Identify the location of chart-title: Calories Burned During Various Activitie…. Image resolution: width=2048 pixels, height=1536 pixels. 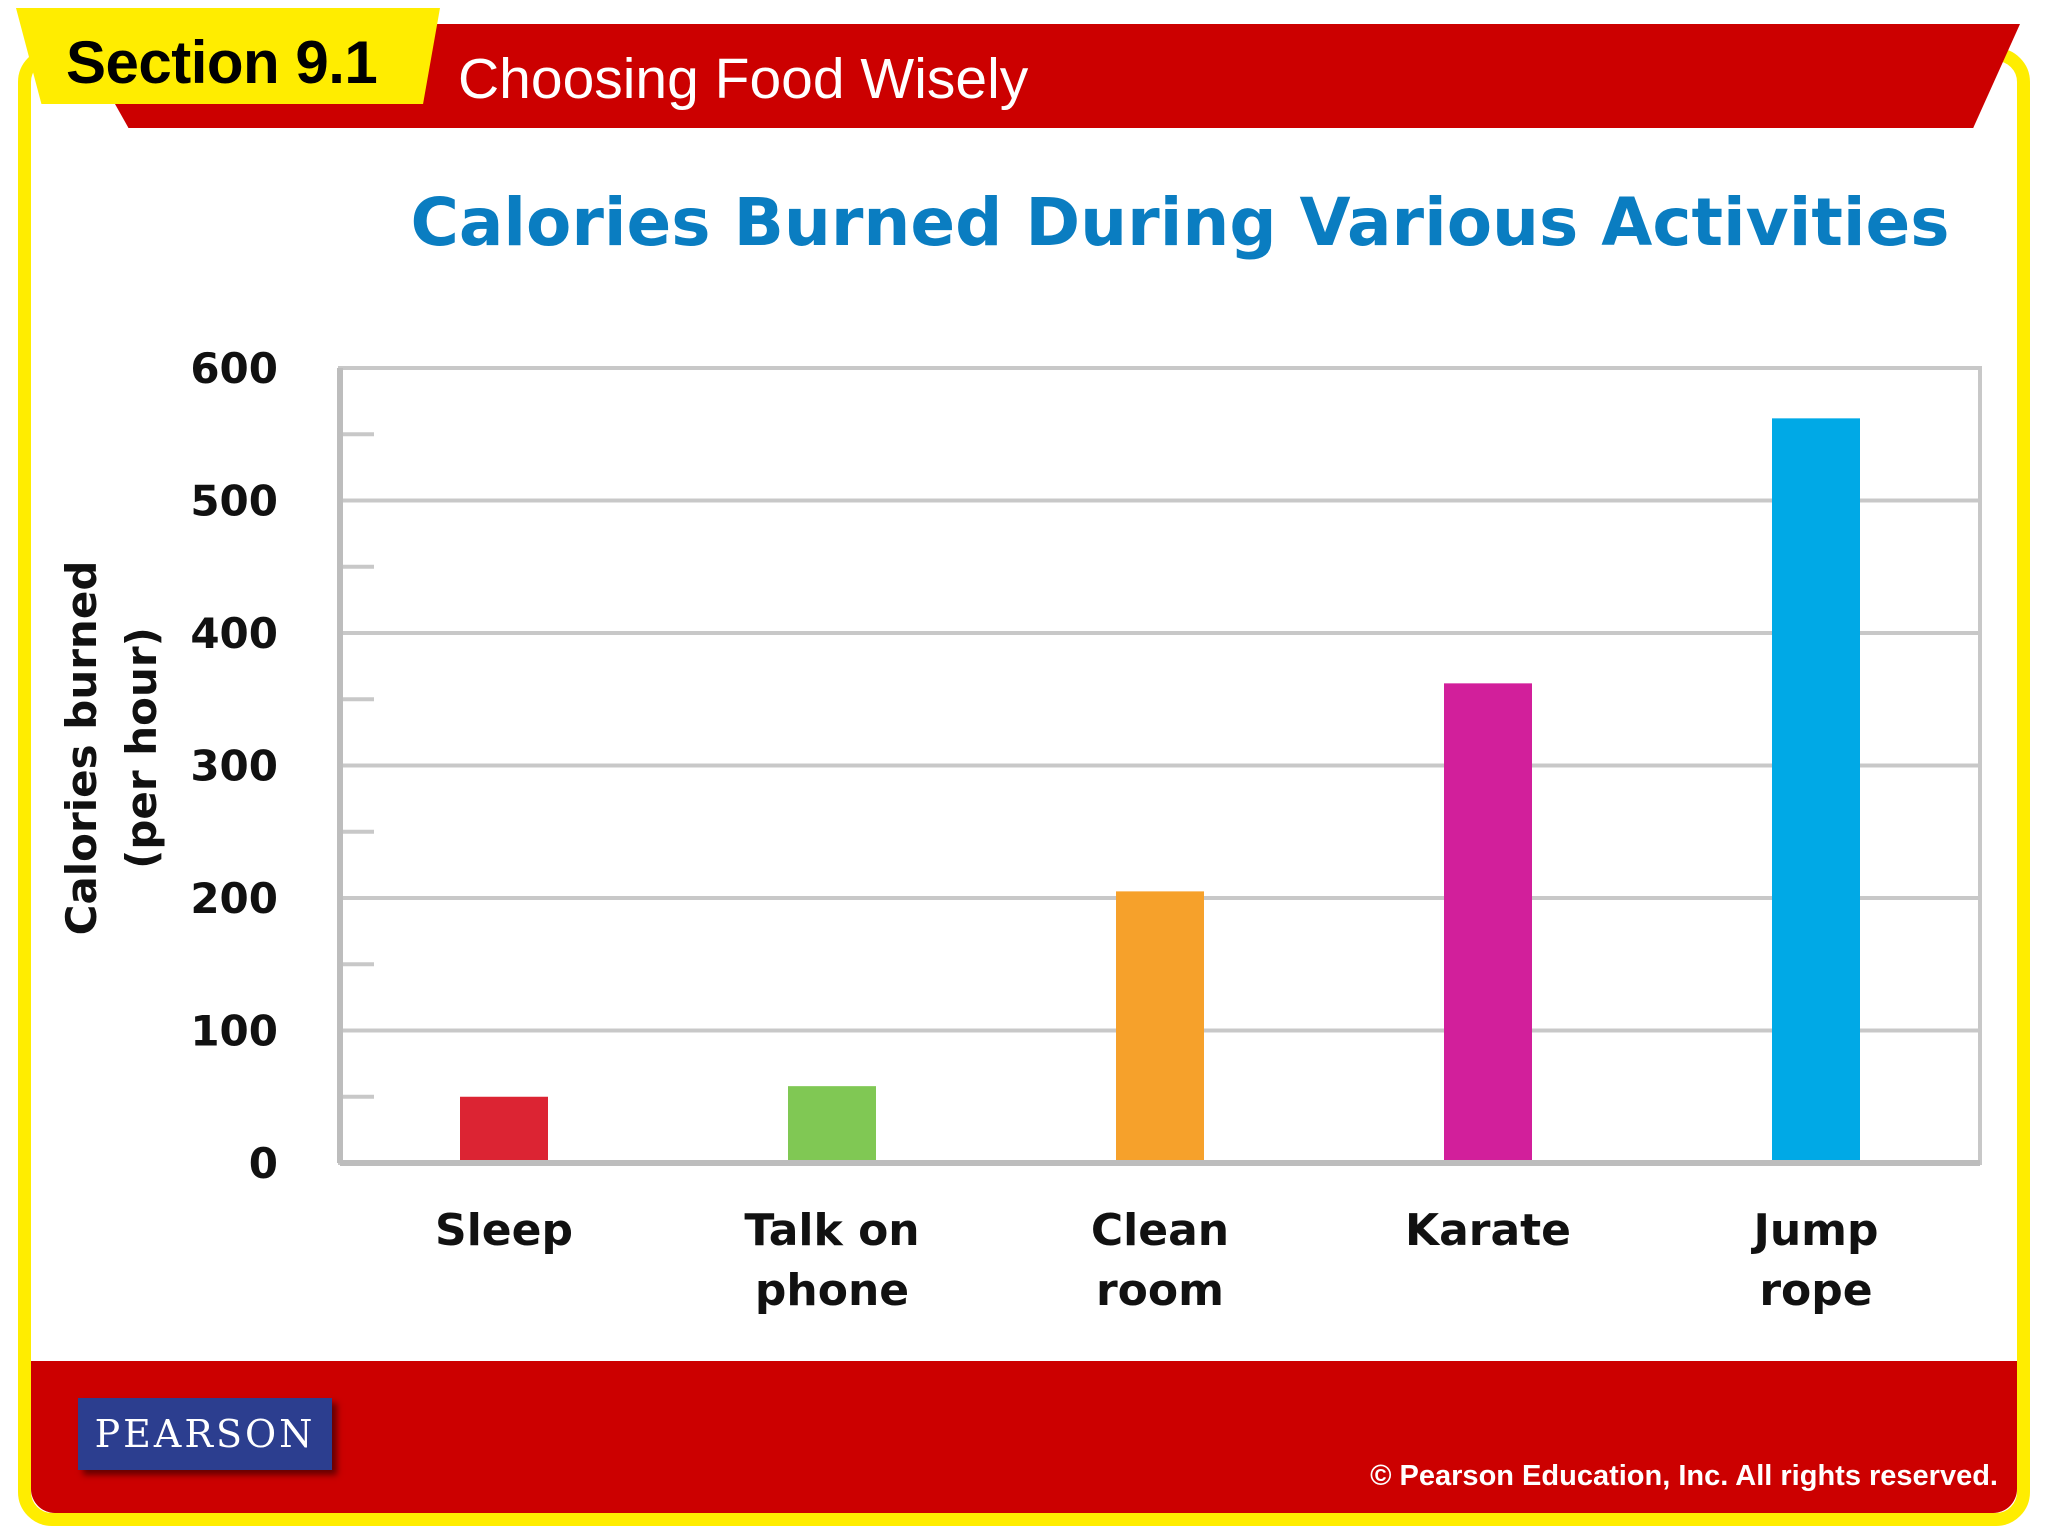
(1179, 222).